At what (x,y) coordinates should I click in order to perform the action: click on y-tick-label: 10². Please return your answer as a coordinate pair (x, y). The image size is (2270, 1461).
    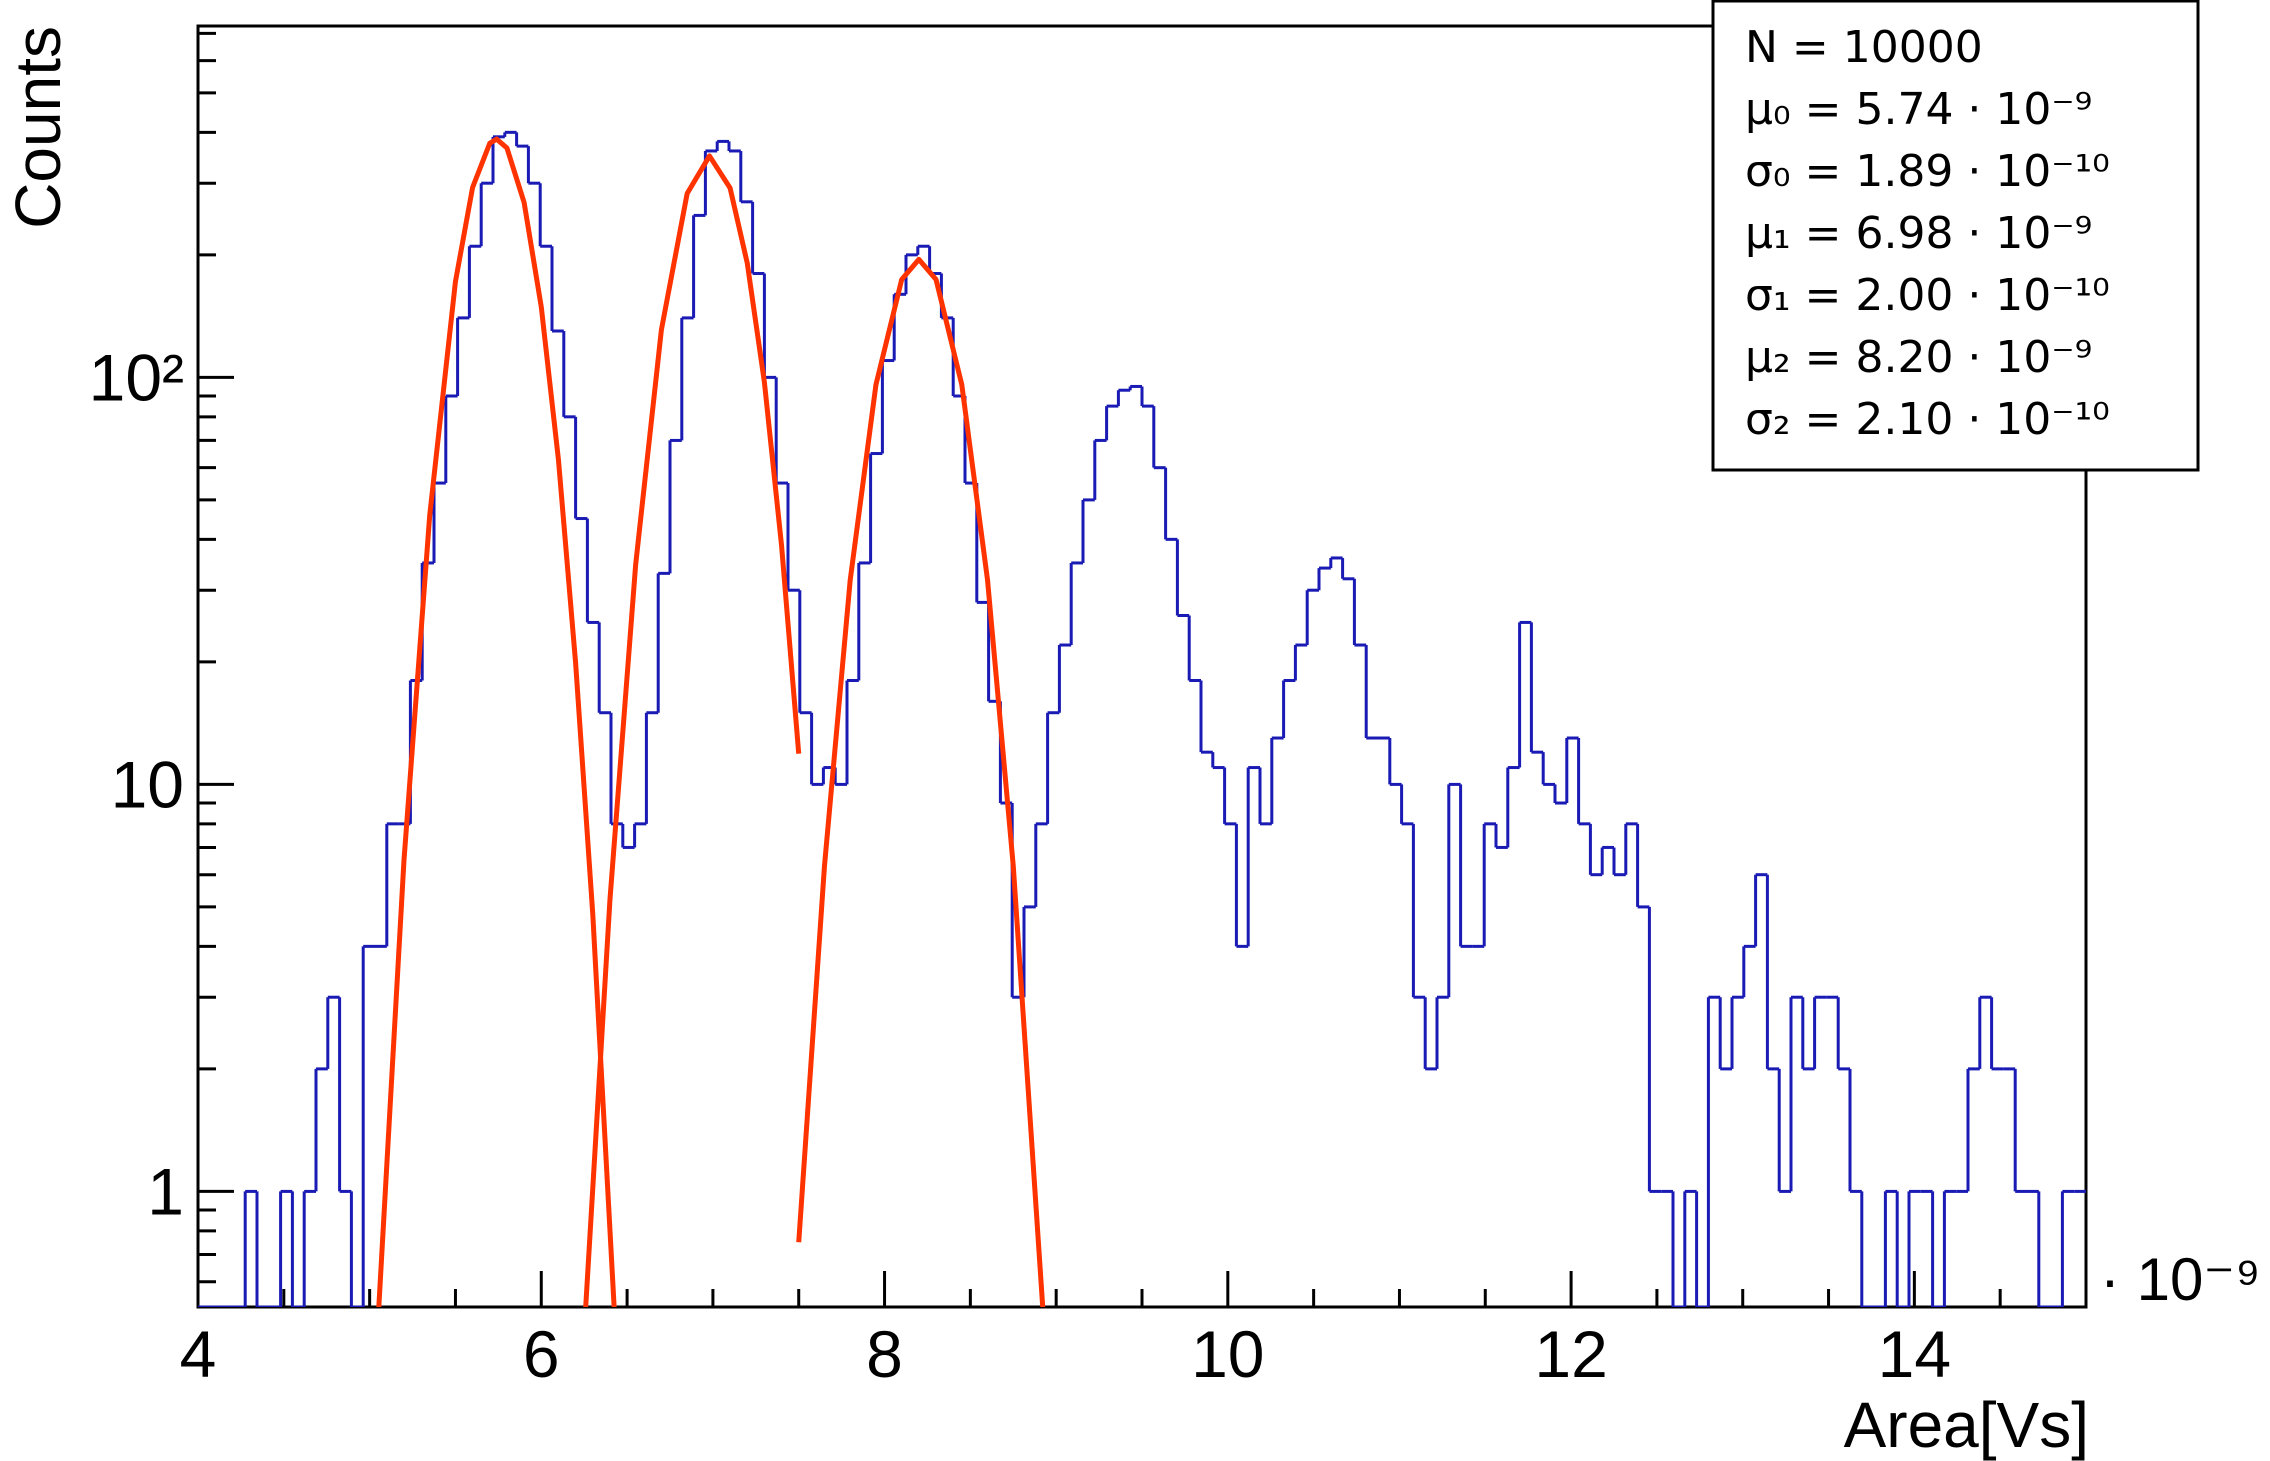
    Looking at the image, I should click on (136, 377).